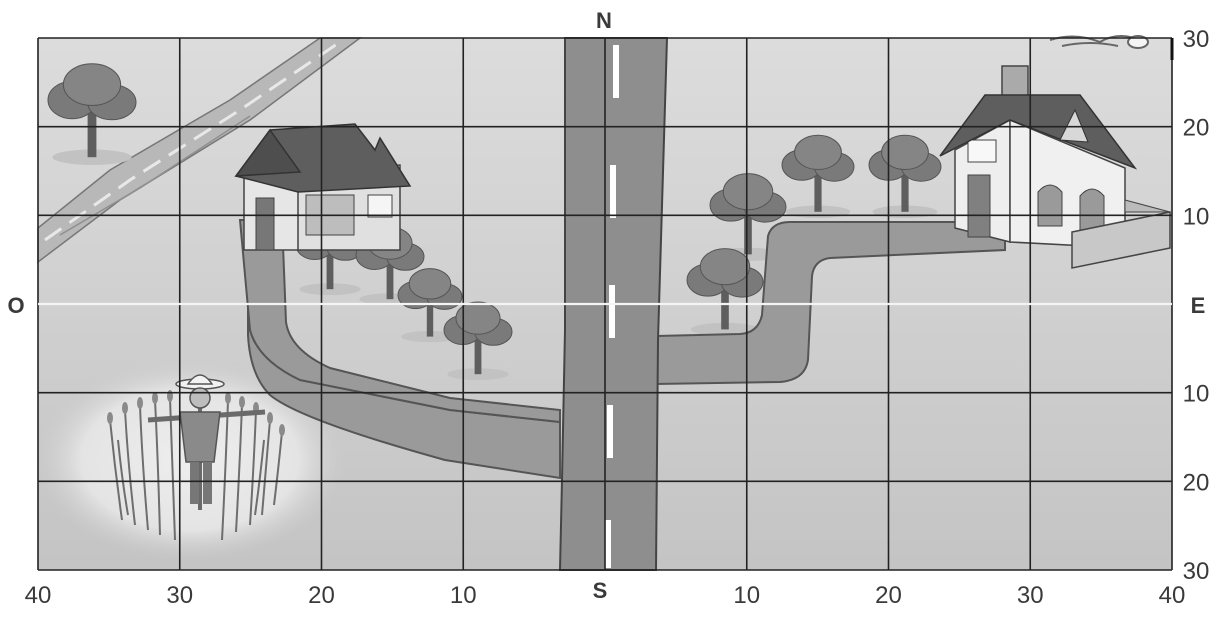 The width and height of the screenshot is (1219, 617). What do you see at coordinates (323, 187) in the screenshot?
I see `left-house` at bounding box center [323, 187].